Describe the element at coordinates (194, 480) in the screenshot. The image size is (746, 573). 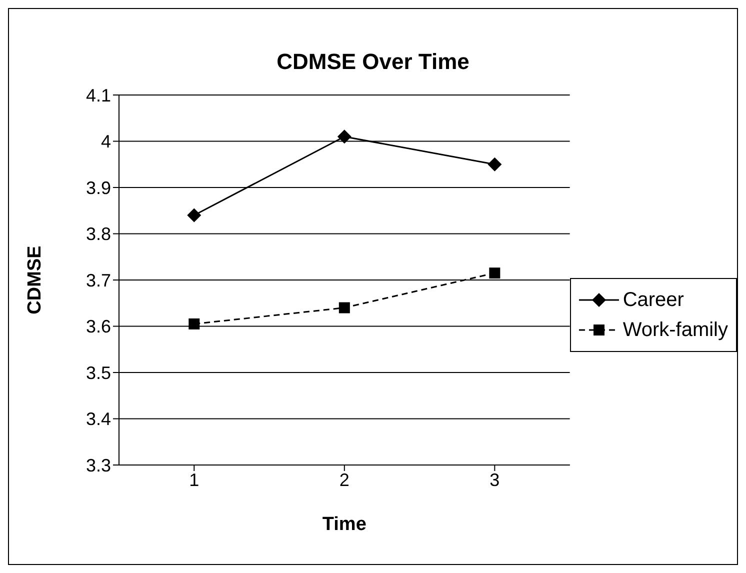
I see `x-tick-label: 1` at that location.